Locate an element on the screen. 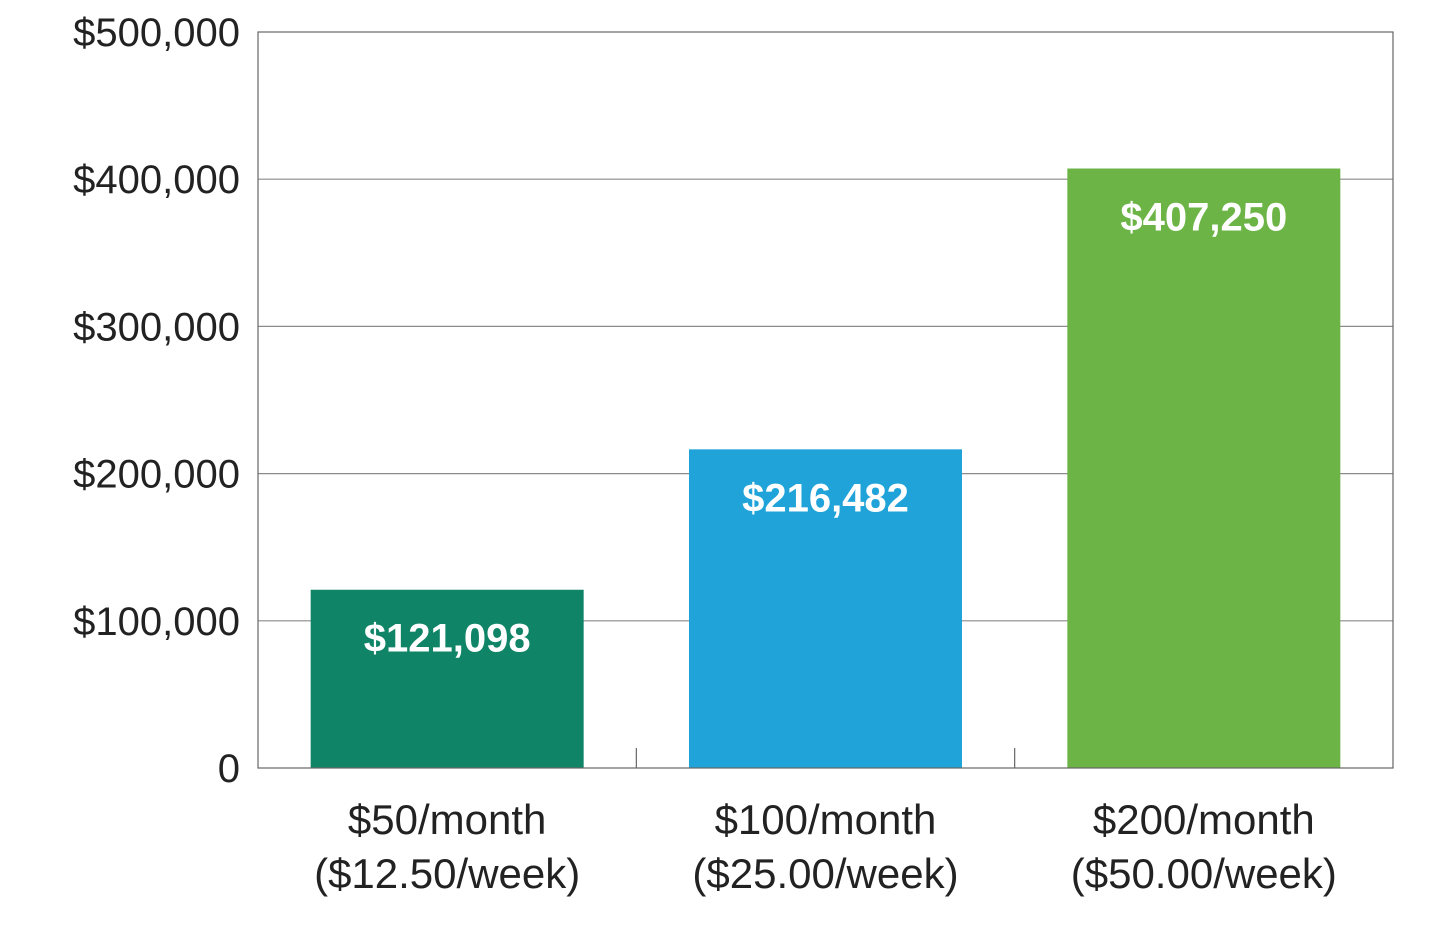  x-category-label-line1: $200/month is located at coordinates (1204, 819).